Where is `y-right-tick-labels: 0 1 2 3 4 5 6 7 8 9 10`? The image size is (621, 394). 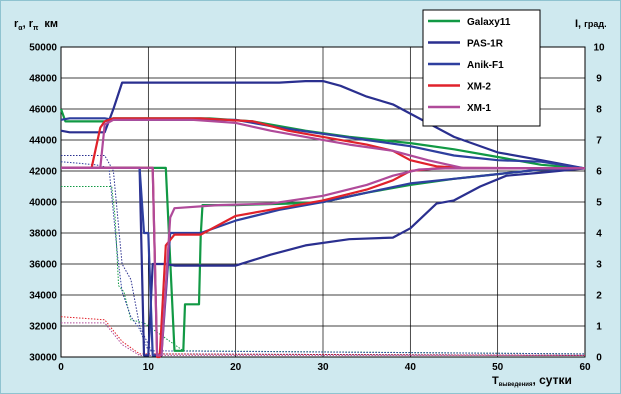
y-right-tick-labels: 0 1 2 3 4 5 6 7 8 9 10 is located at coordinates (599, 203).